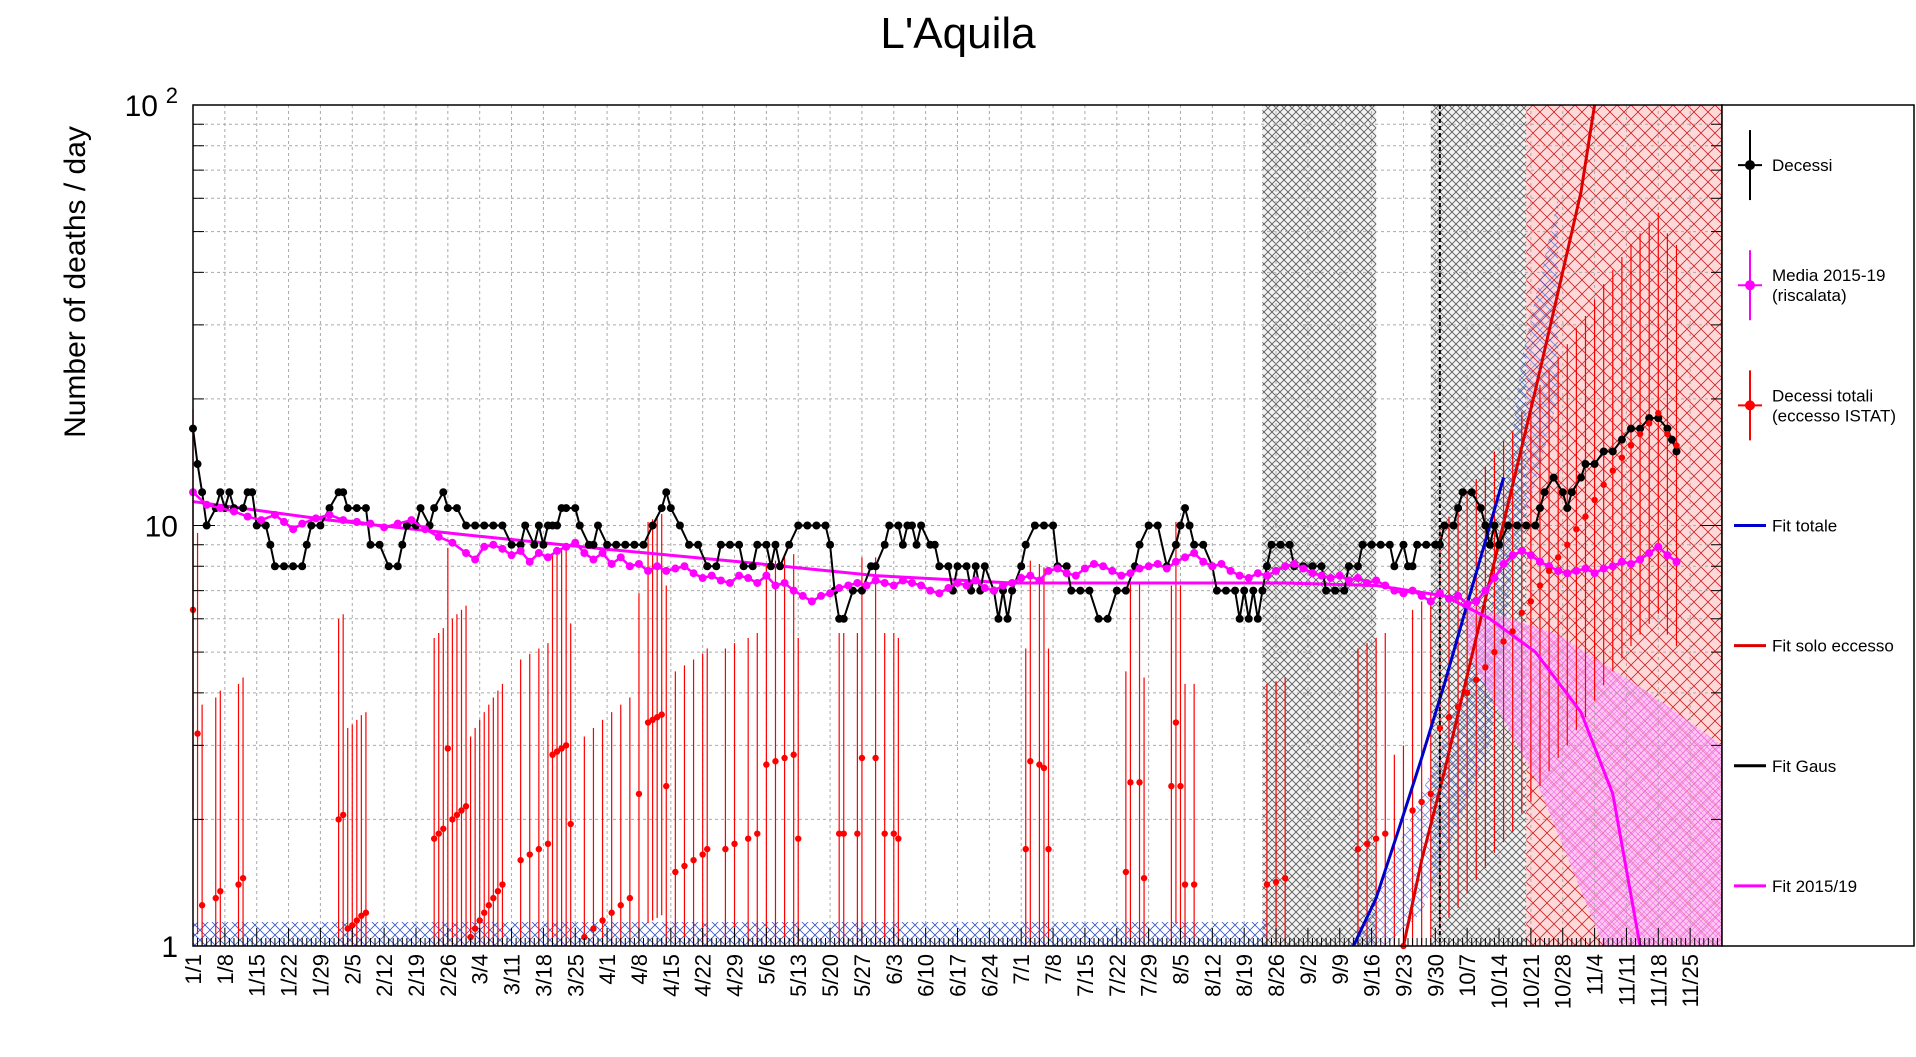  Describe the element at coordinates (671, 975) in the screenshot. I see `x-tick-label: 4/15` at that location.